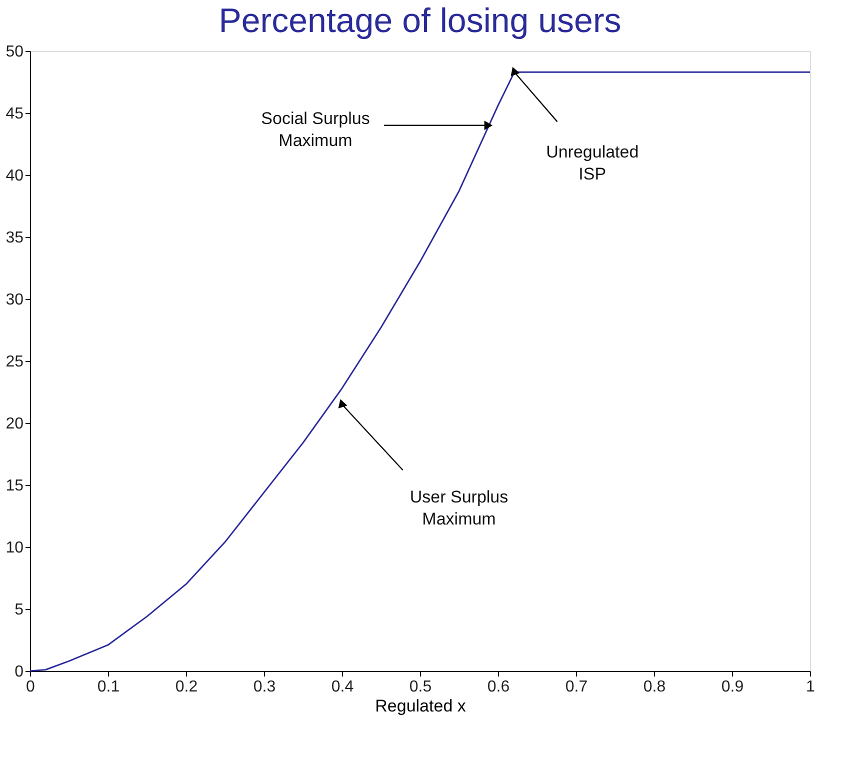 The image size is (862, 768). I want to click on annotation: User Surplus Maximum, so click(459, 507).